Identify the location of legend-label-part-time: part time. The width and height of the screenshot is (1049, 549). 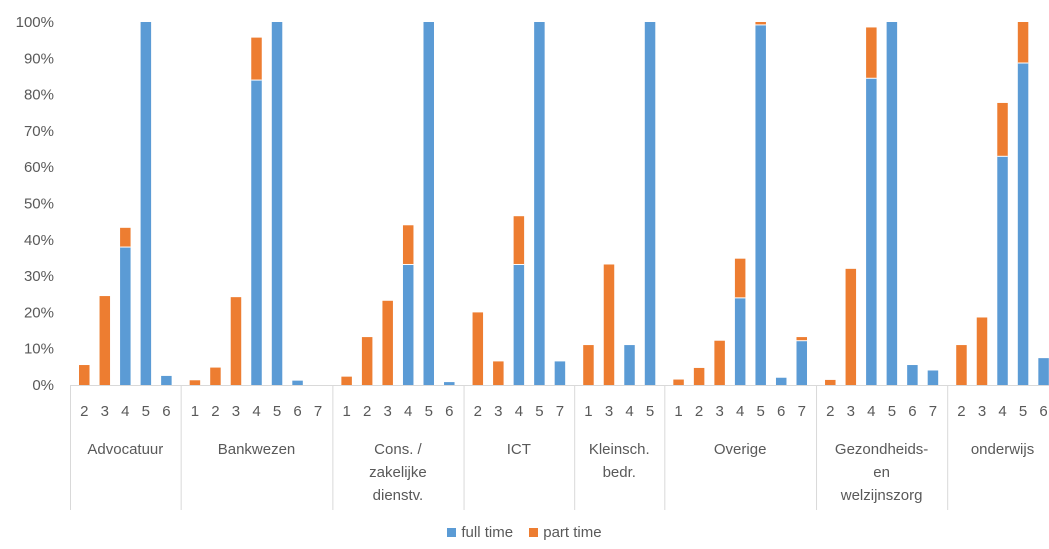
(572, 532).